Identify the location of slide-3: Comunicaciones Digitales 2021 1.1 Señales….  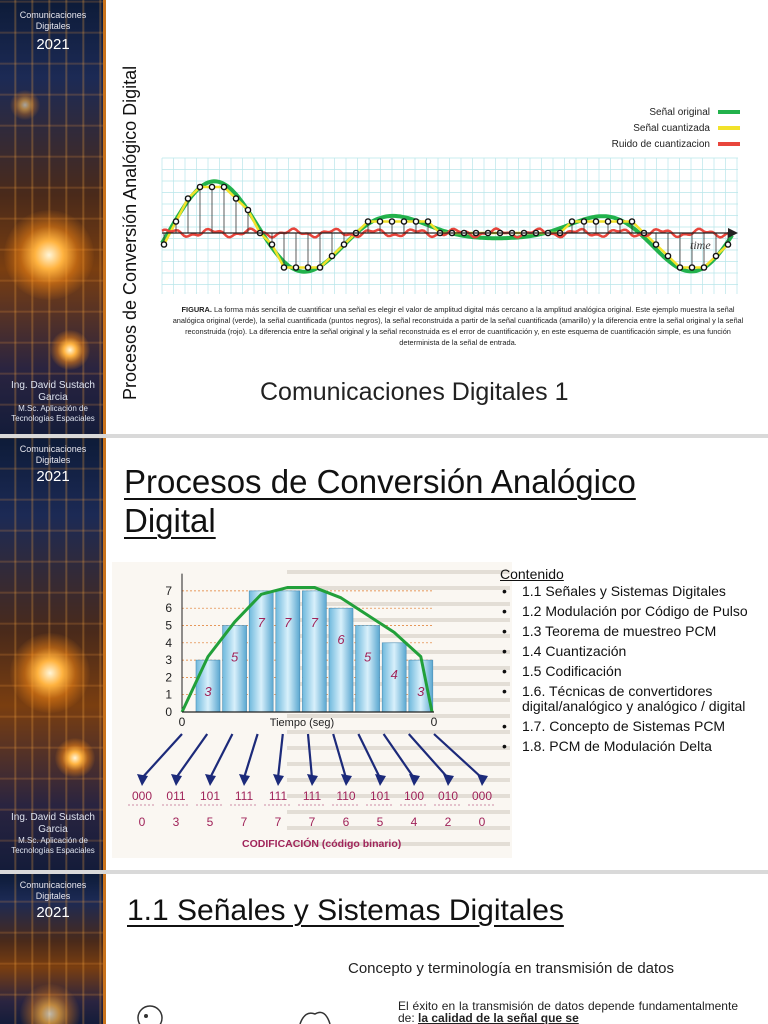
(384, 949).